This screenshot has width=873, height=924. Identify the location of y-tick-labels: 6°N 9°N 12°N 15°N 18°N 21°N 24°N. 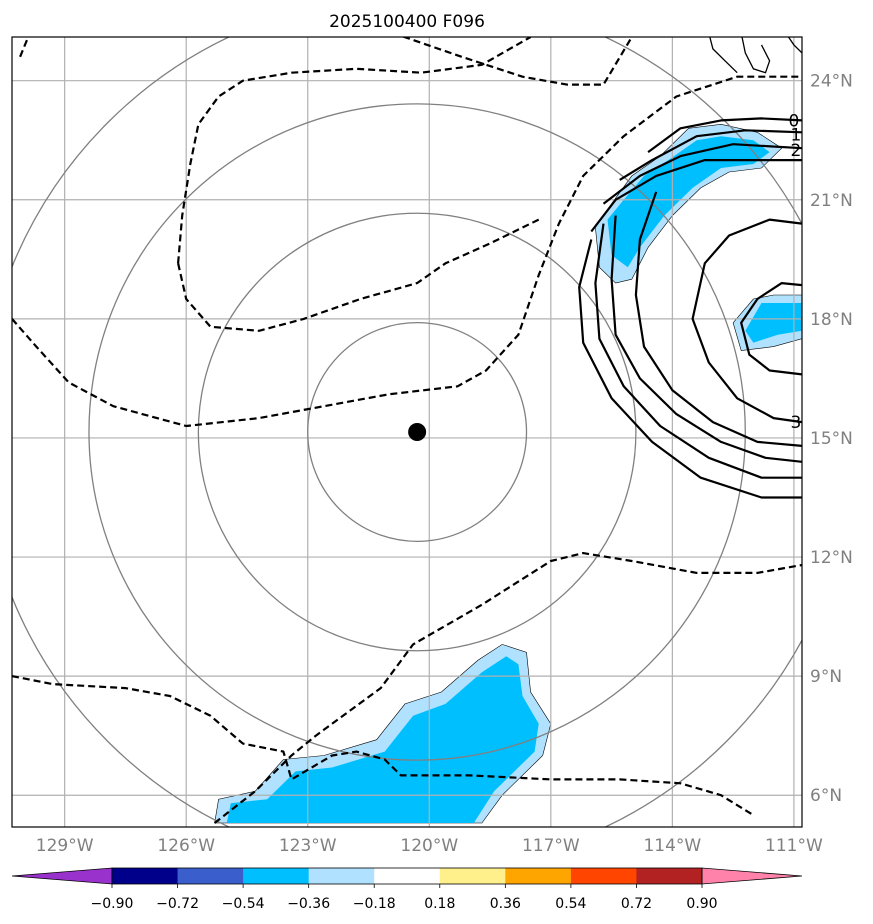
(831, 439).